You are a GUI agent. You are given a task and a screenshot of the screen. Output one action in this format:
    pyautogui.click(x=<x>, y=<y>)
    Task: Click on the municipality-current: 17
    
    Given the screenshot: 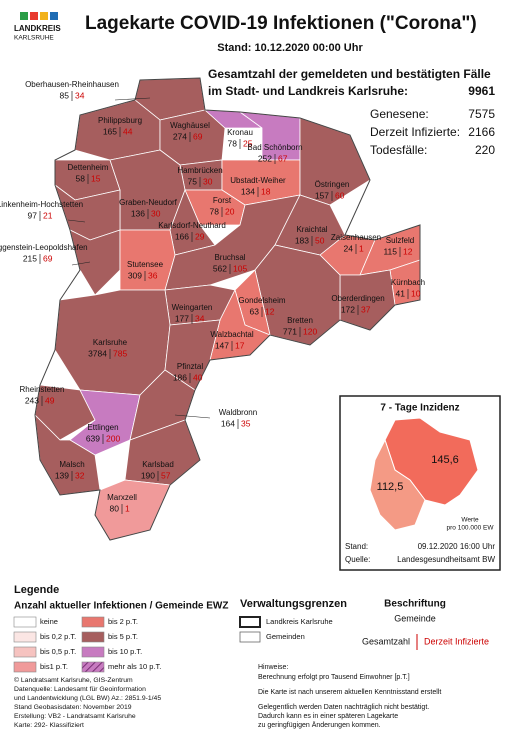 What is the action you would take?
    pyautogui.click(x=240, y=345)
    